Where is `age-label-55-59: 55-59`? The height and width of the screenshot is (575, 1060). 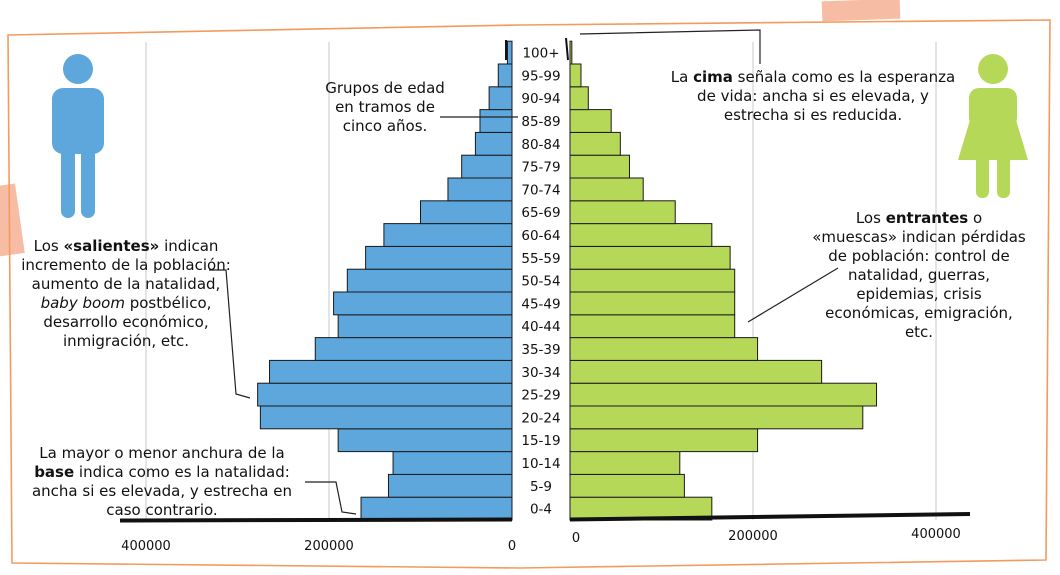 age-label-55-59: 55-59 is located at coordinates (540, 259).